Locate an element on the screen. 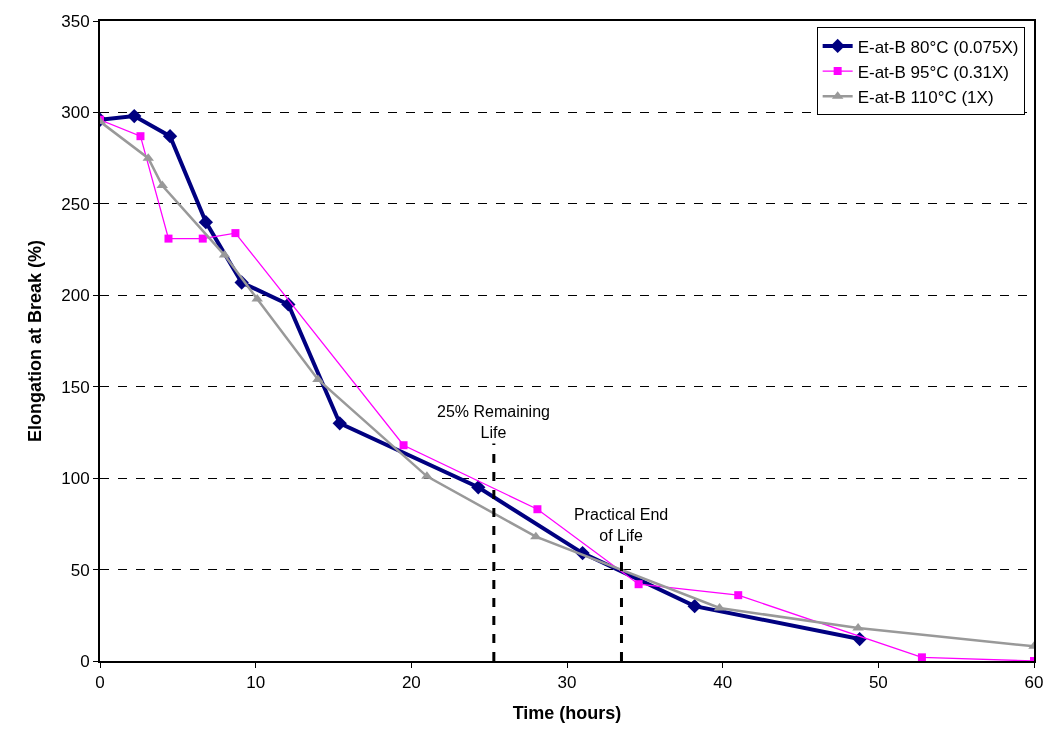  y-tick-label: 250 is located at coordinates (75, 204).